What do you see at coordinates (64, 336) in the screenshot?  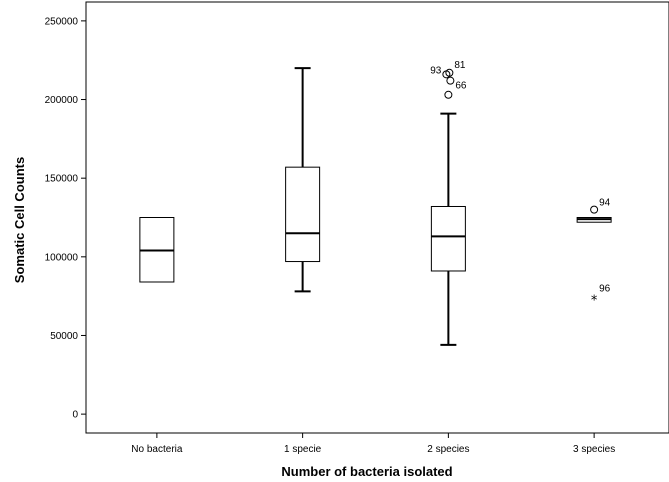 I see `y-tick-label: 50000` at bounding box center [64, 336].